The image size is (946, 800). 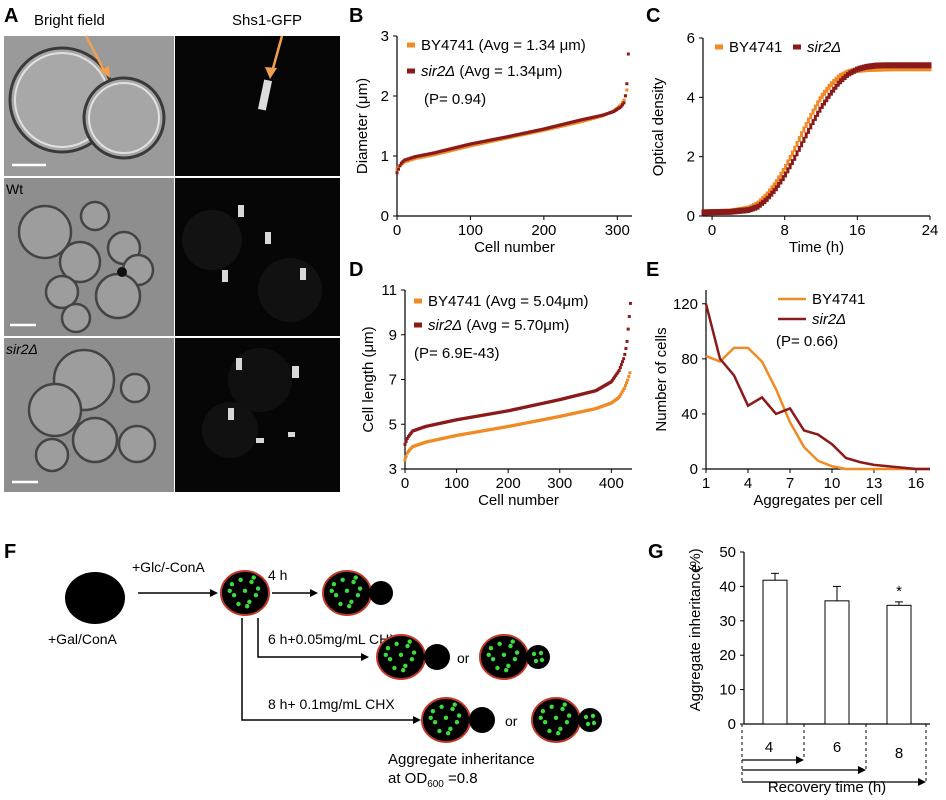 What do you see at coordinates (807, 341) in the screenshot?
I see `chart-e-pvalue: (P= 0.66)` at bounding box center [807, 341].